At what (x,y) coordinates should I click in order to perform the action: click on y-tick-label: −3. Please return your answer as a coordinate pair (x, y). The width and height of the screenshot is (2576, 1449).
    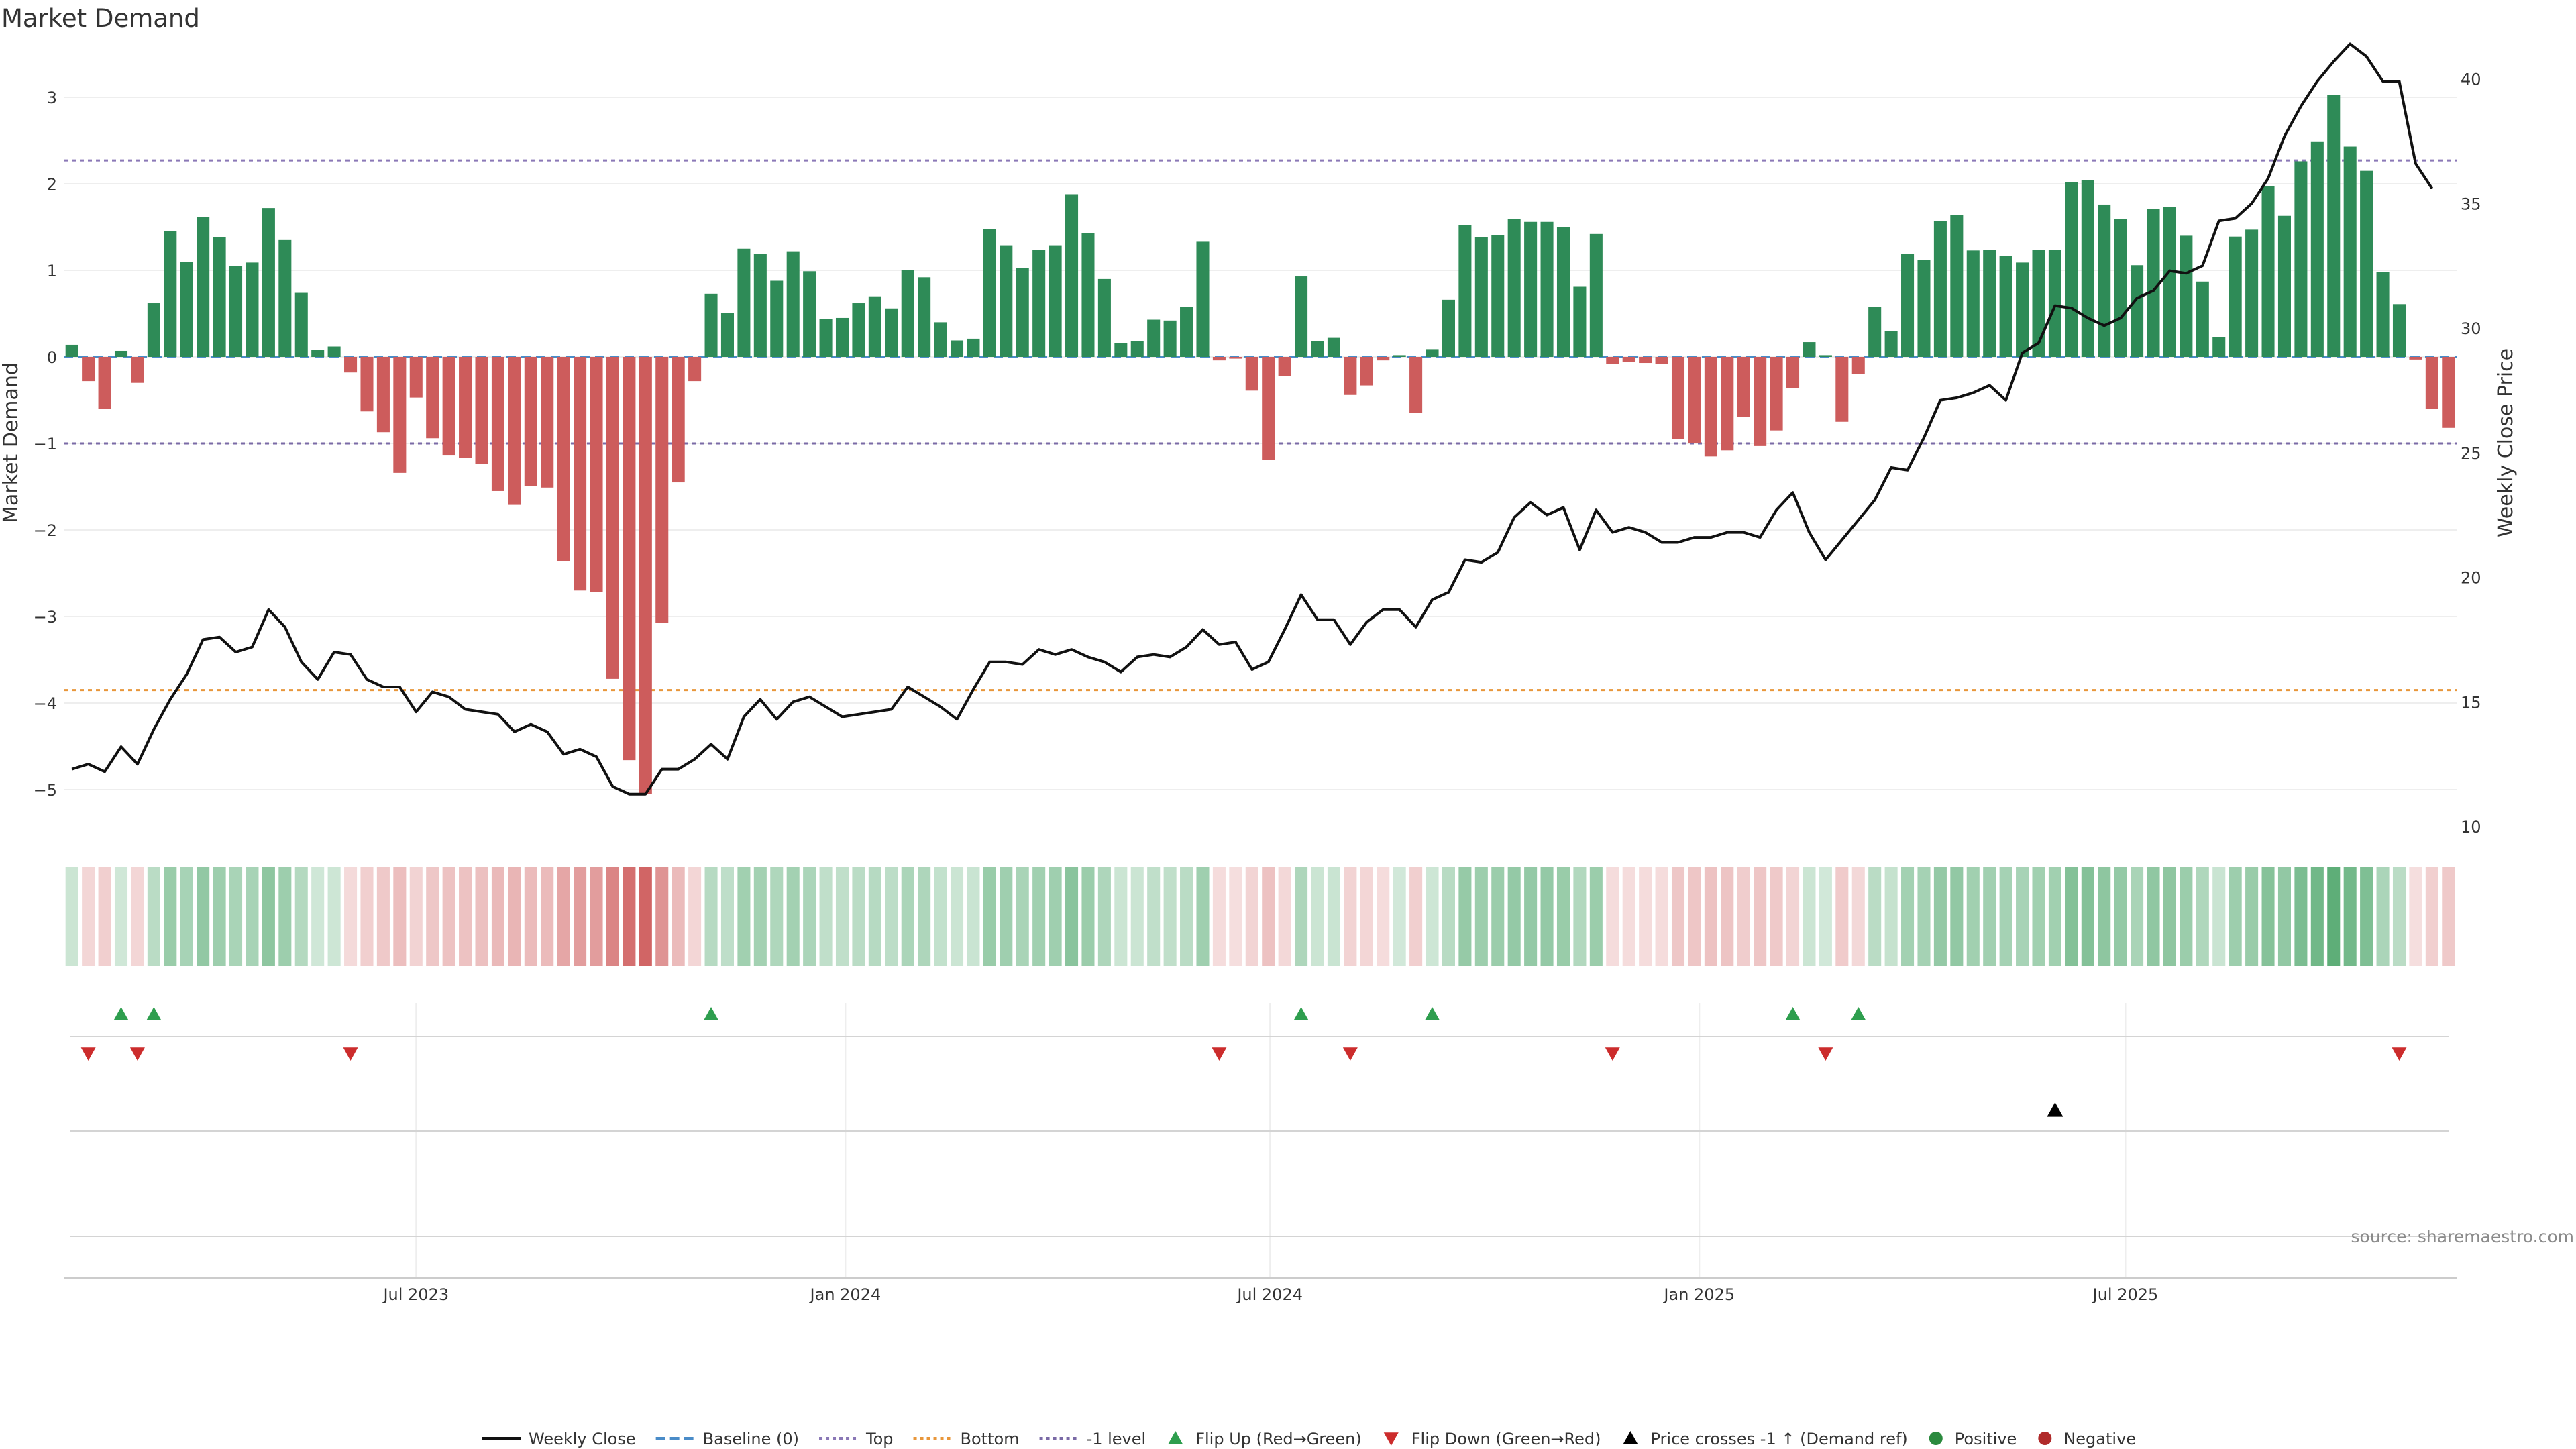
    Looking at the image, I should click on (45, 617).